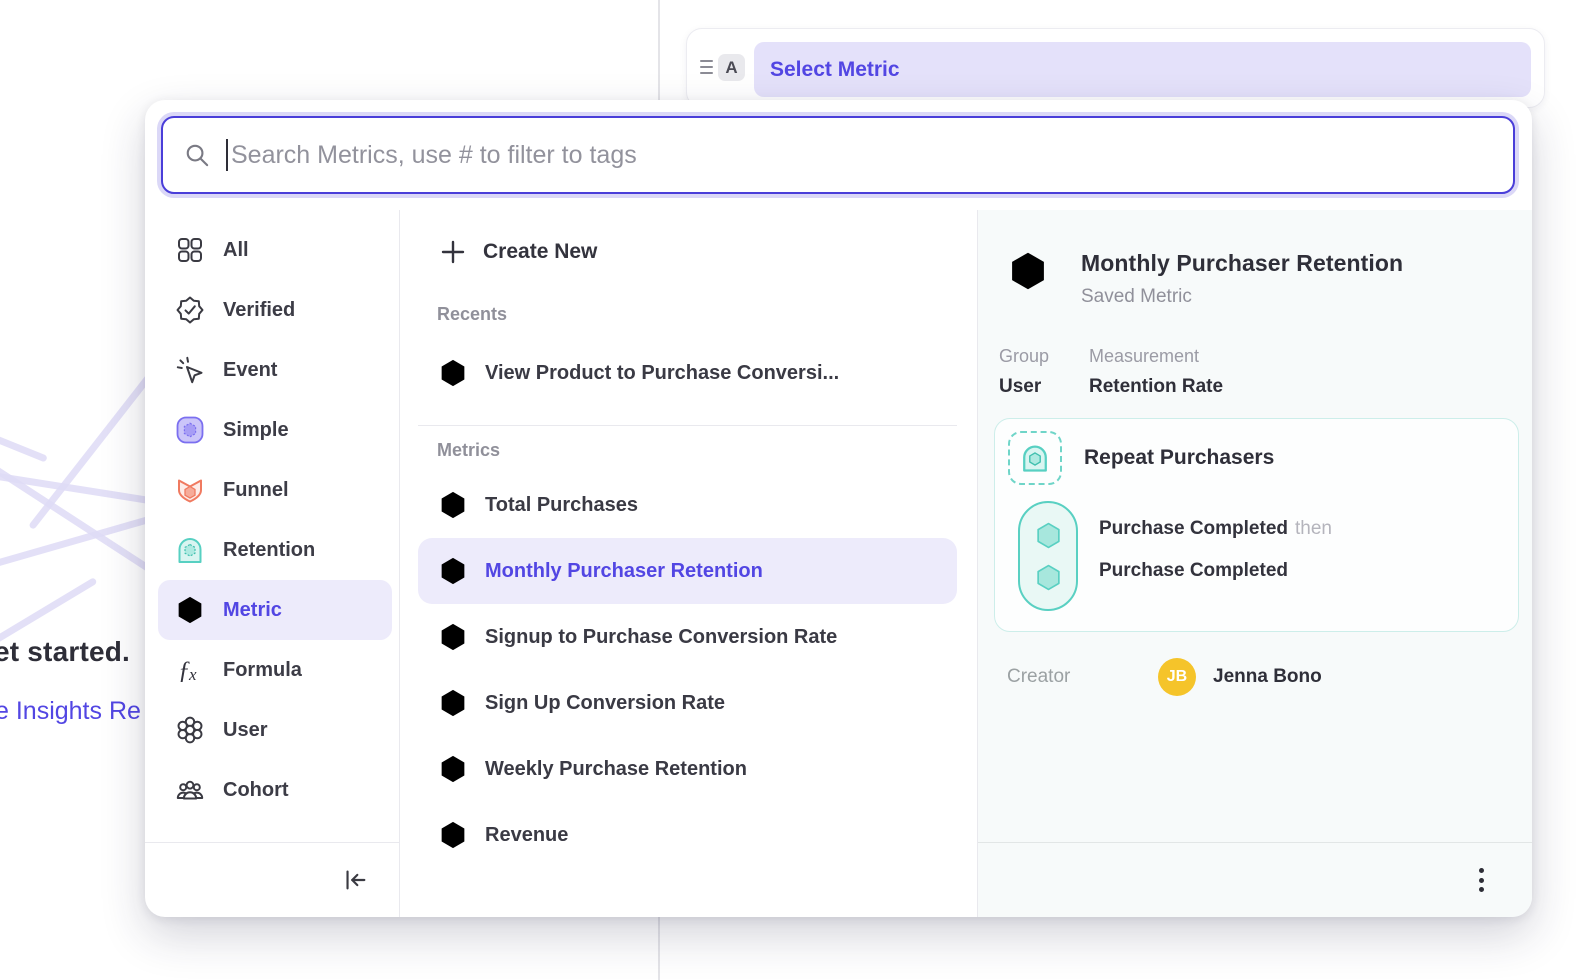 This screenshot has height=980, width=1576. I want to click on creator-name: Jenna Bono, so click(1267, 676).